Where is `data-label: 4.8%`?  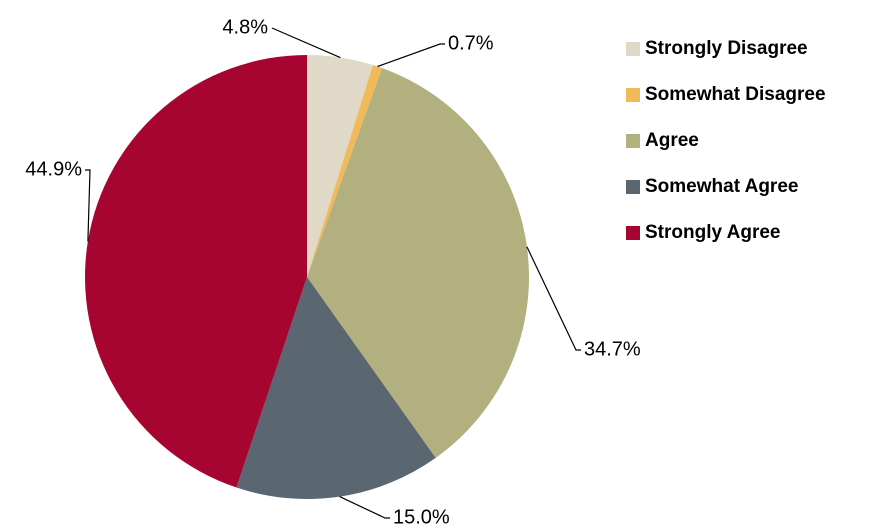 data-label: 4.8% is located at coordinates (245, 27).